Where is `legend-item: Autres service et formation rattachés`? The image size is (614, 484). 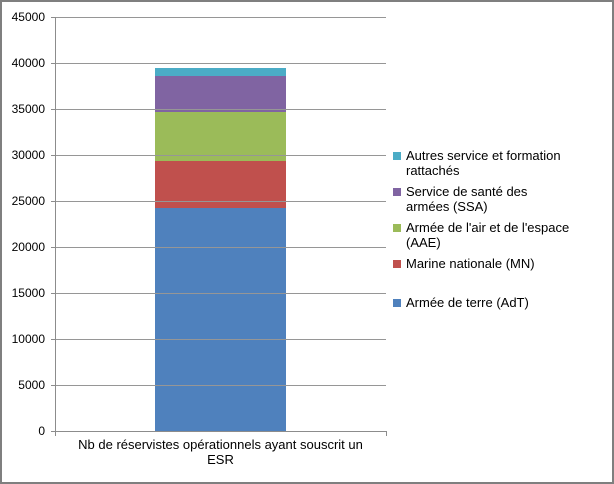 legend-item: Autres service et formation rattachés is located at coordinates (495, 163).